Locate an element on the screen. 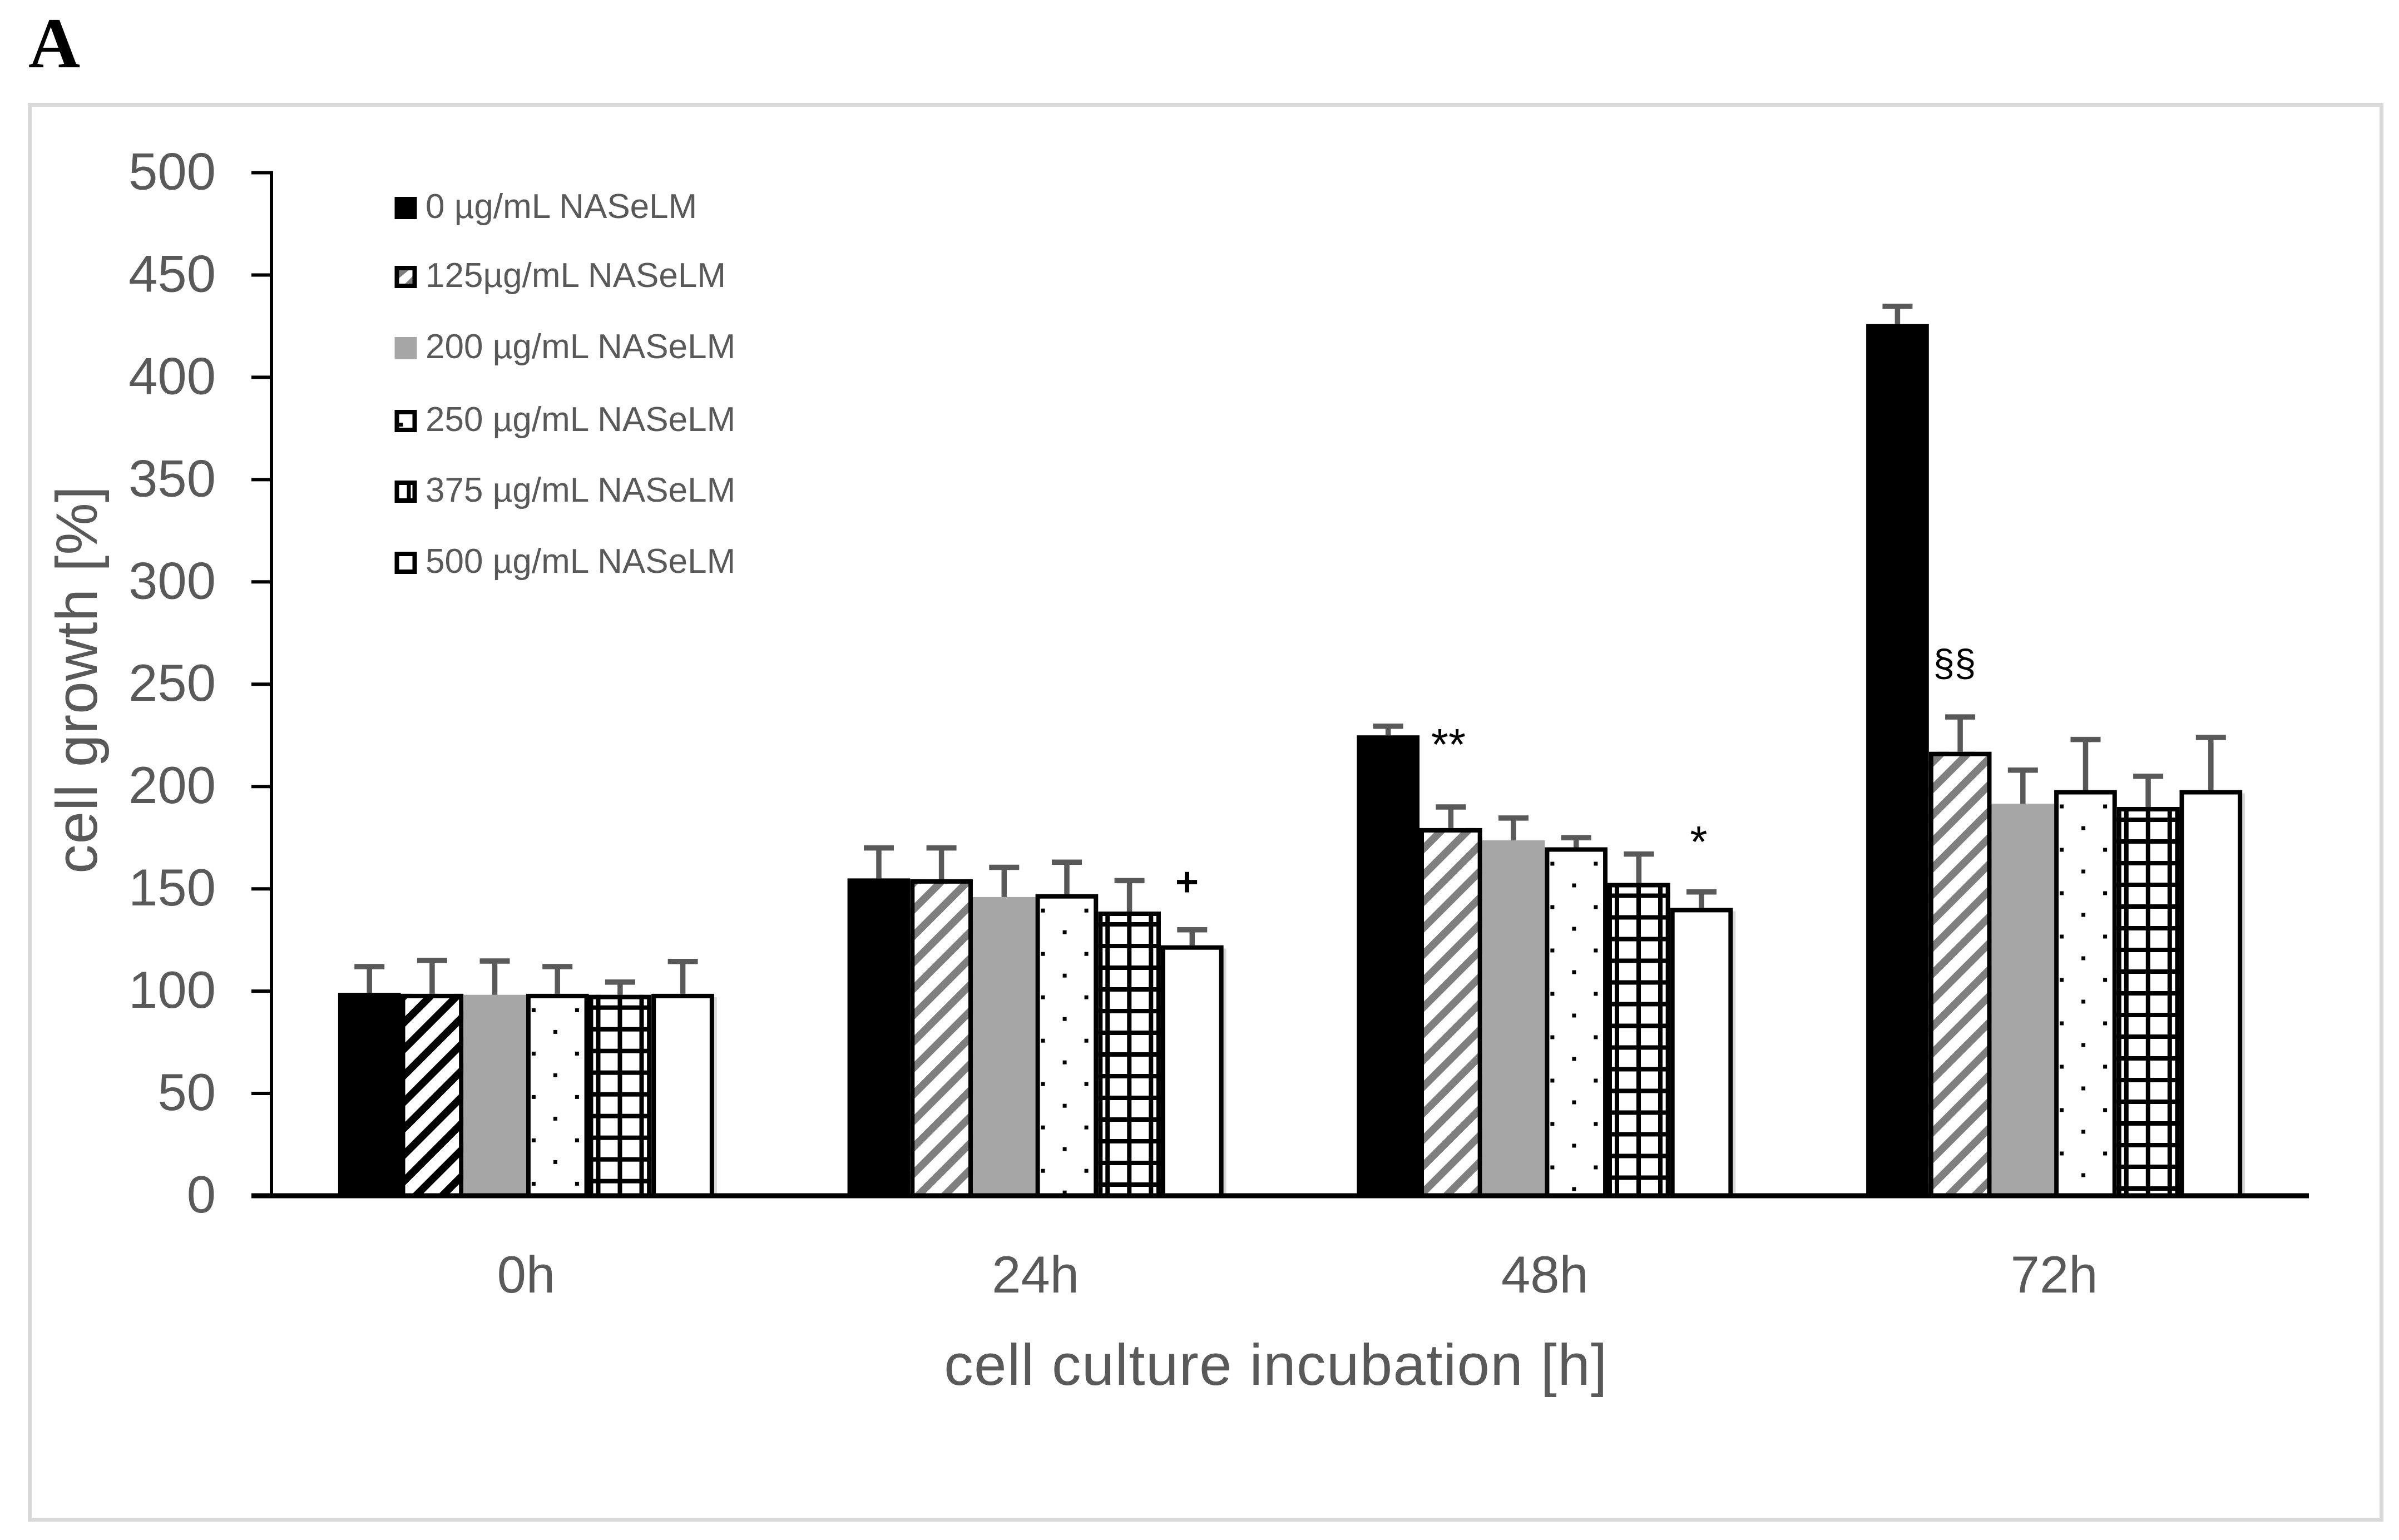 This screenshot has width=2399, height=1540. svg-text: 48h is located at coordinates (1545, 1274).